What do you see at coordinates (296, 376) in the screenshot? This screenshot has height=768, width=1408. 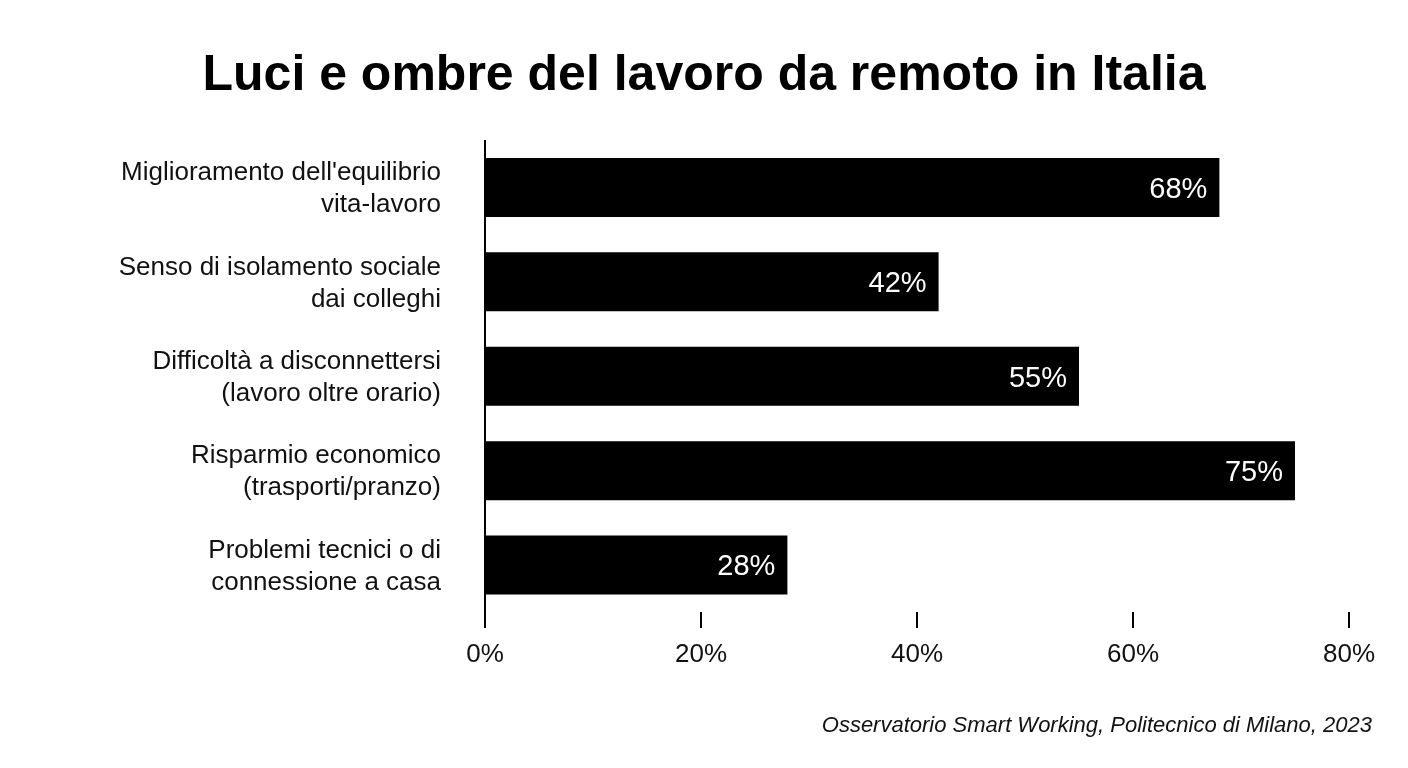 I see `y-tick-label: Difficoltà a disconnettersi (lavoro oltre orario)` at bounding box center [296, 376].